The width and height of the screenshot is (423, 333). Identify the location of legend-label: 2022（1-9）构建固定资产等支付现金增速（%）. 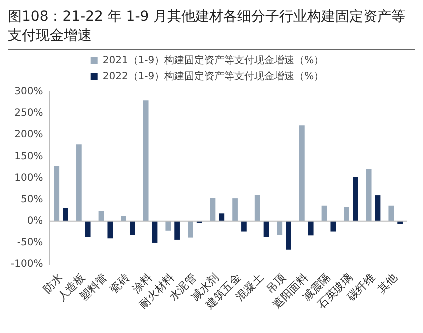
(213, 76).